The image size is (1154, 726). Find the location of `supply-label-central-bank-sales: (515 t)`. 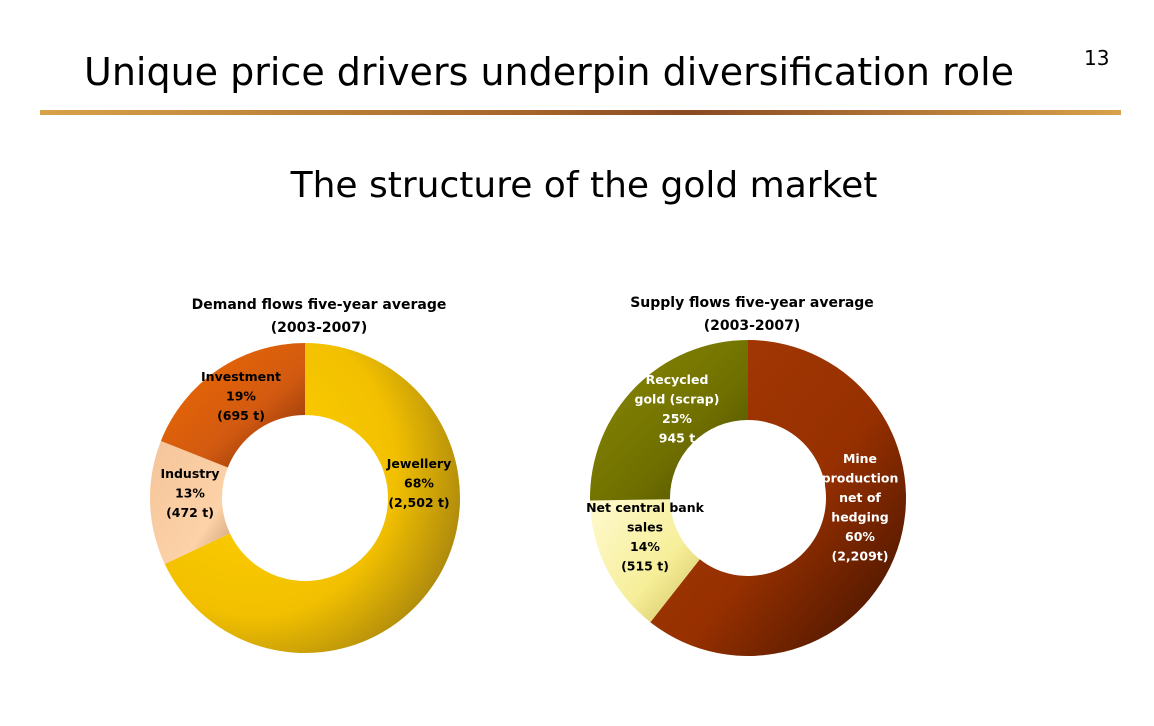

supply-label-central-bank-sales: (515 t) is located at coordinates (645, 566).